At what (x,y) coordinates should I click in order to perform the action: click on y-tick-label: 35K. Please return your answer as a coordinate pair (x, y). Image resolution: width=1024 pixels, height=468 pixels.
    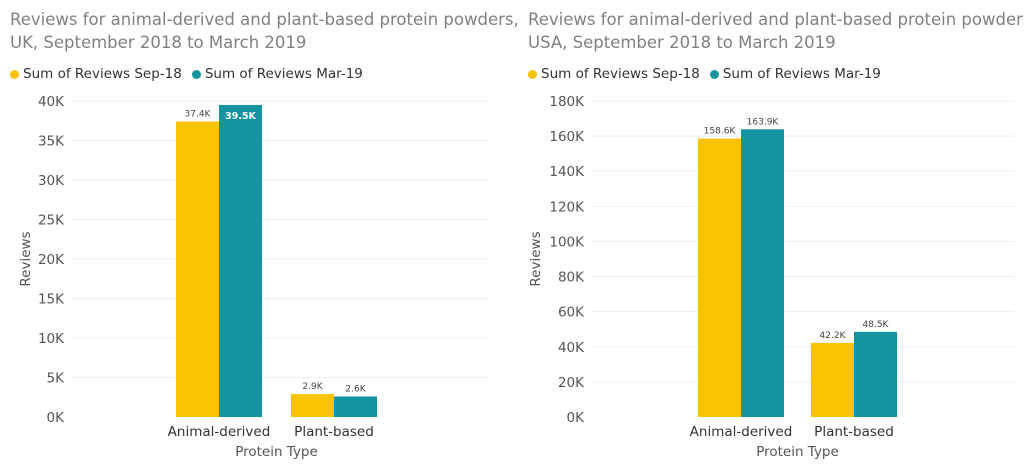
    Looking at the image, I should click on (51, 142).